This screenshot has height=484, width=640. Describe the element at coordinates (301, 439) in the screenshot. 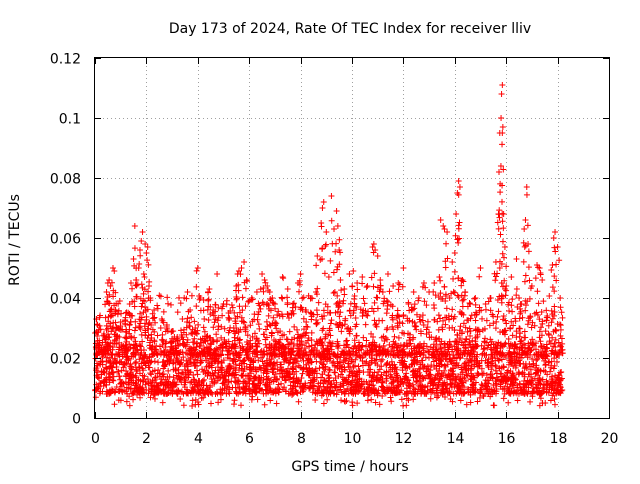

I see `x-tick-label: 8` at that location.